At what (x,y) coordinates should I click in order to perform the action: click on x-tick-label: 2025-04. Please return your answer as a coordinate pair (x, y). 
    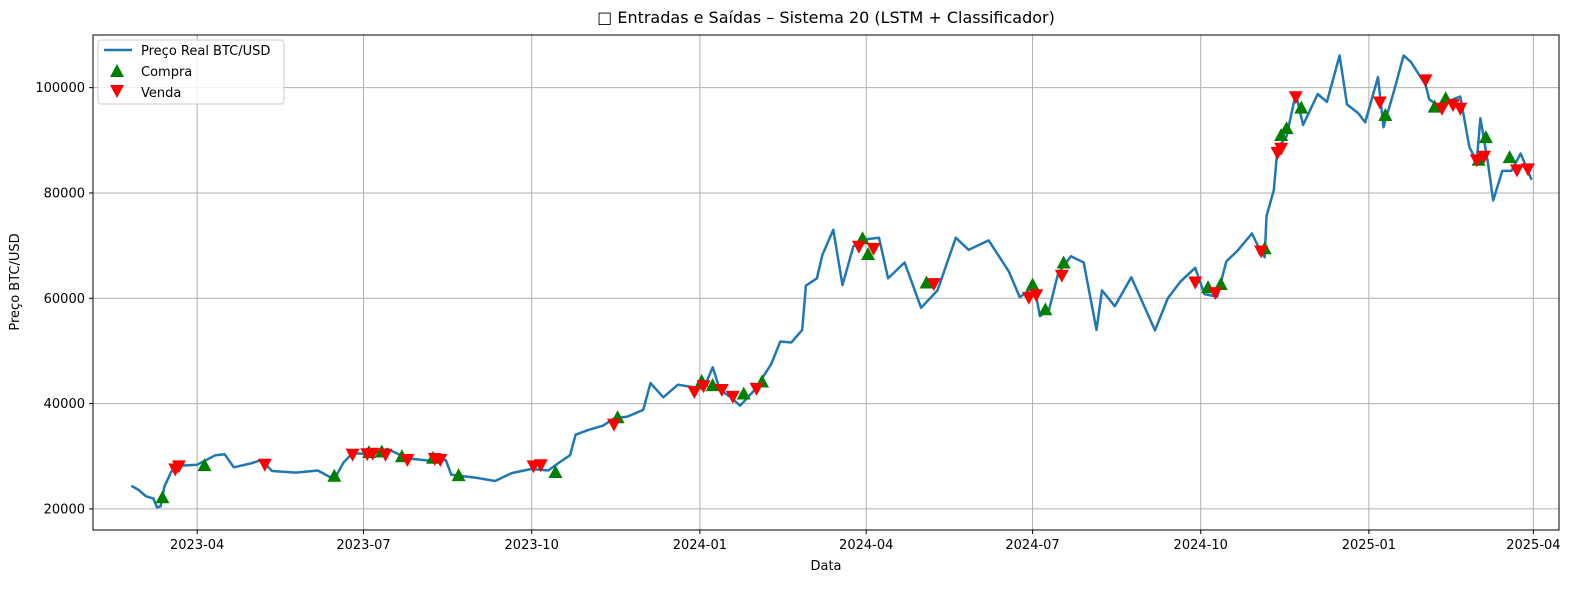
    Looking at the image, I should click on (1533, 545).